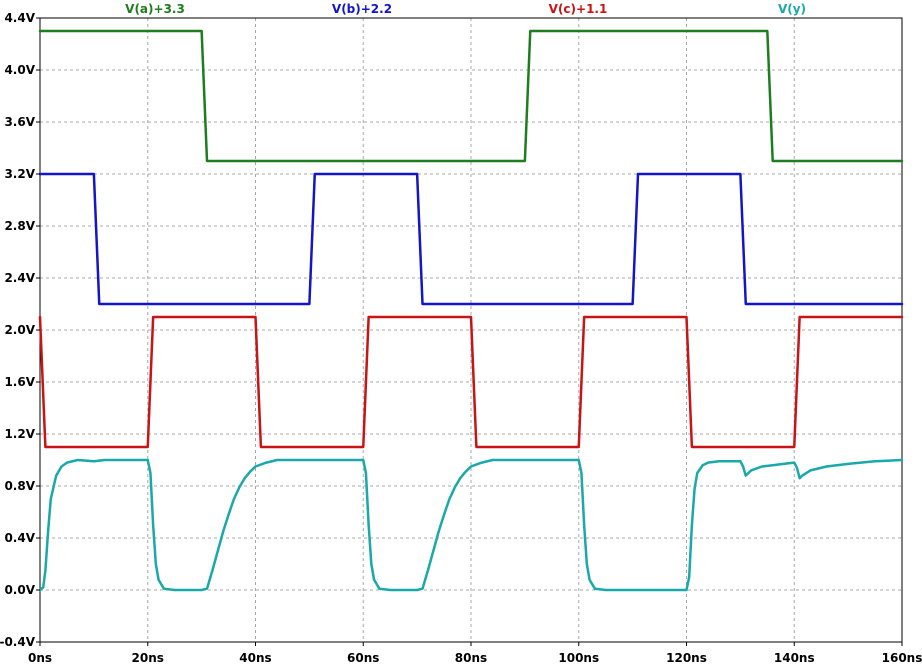  I want to click on y-tick-label: 1.6V, so click(19, 382).